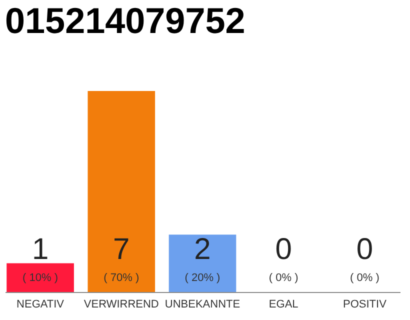  Describe the element at coordinates (121, 304) in the screenshot. I see `x-tick-label: VERWIRREND` at that location.